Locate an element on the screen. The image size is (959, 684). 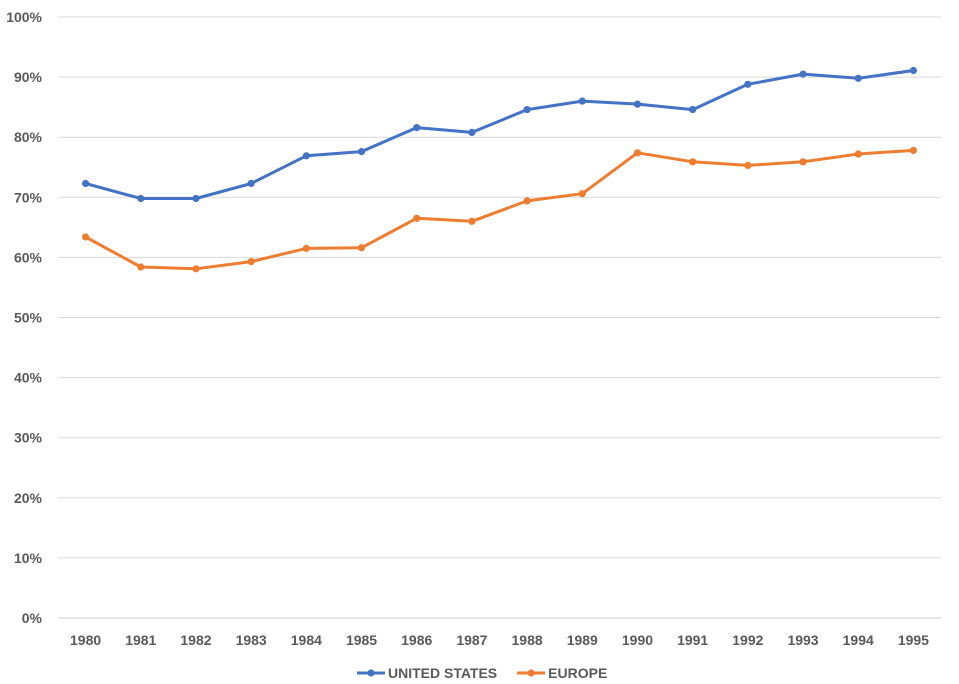
x-tick-label: 1988 is located at coordinates (527, 640).